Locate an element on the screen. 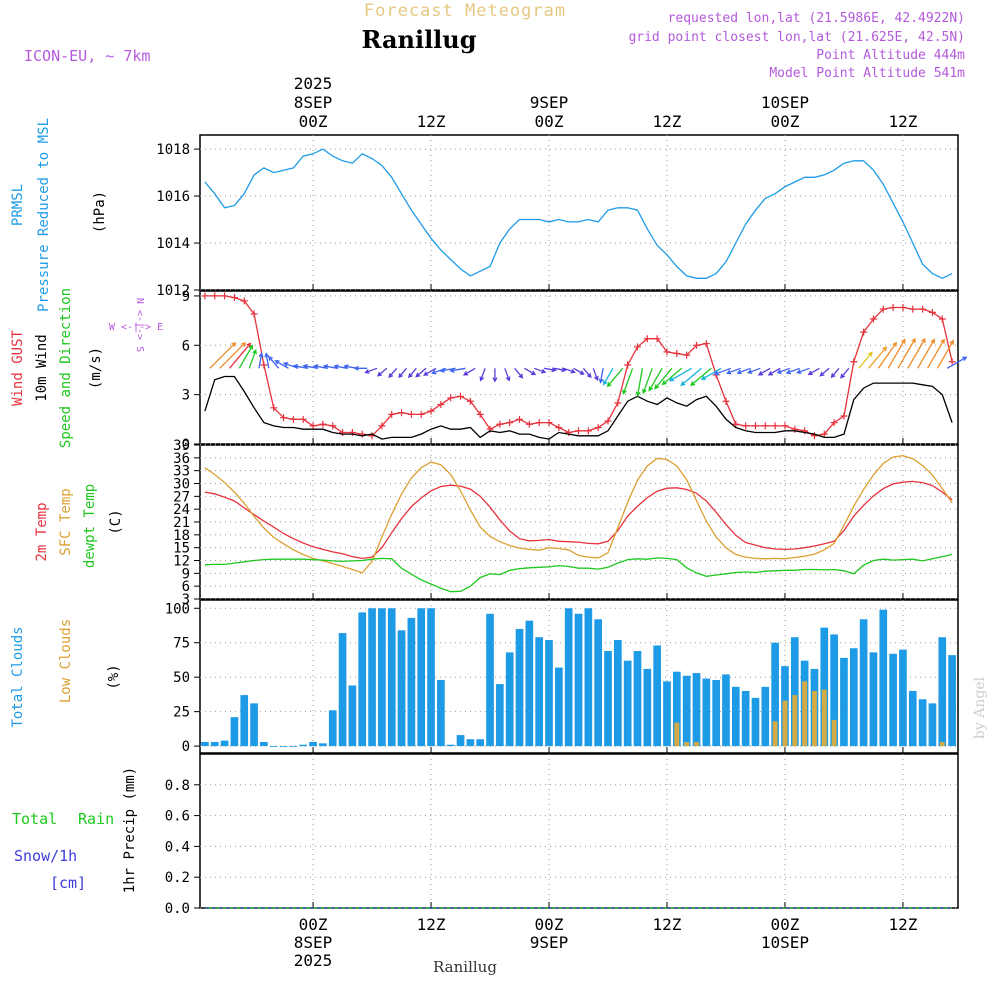 This screenshot has height=1000, width=1000. y-tick-label: 0.2 is located at coordinates (177, 878).